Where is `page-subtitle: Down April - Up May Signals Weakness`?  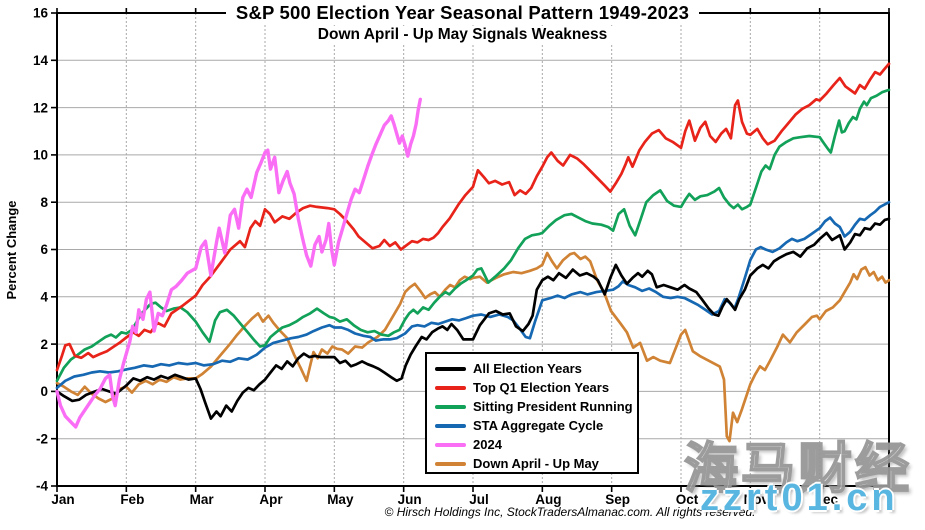
page-subtitle: Down April - Up May Signals Weakness is located at coordinates (462, 35).